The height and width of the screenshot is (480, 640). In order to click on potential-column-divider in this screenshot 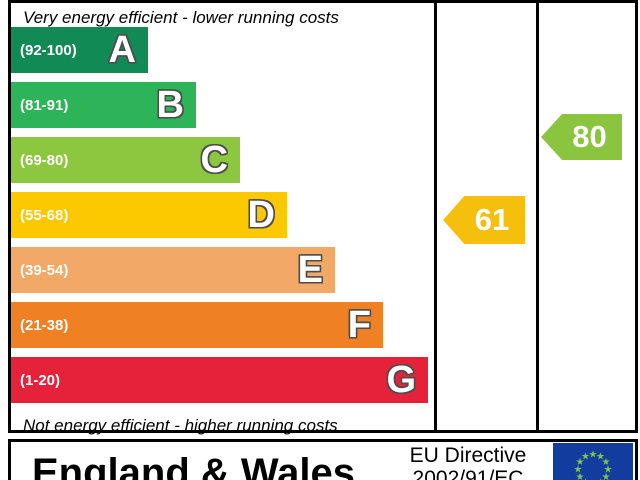, I will do `click(537, 216)`.